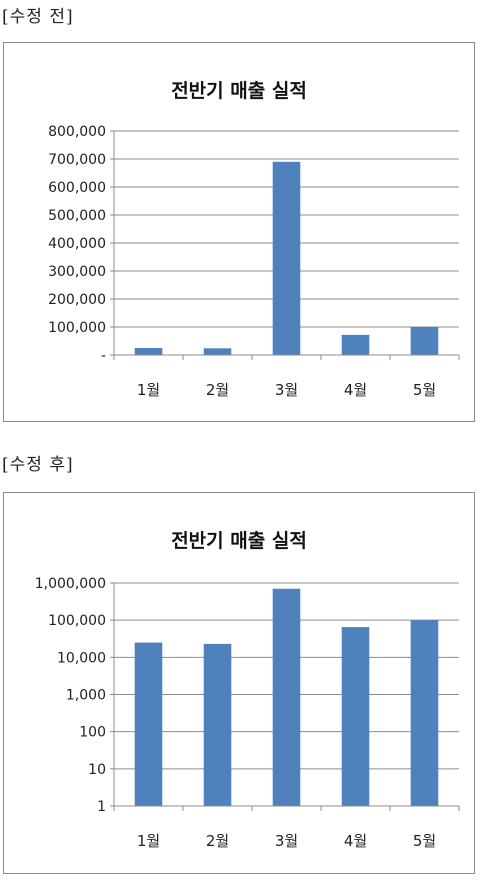 This screenshot has height=881, width=486. I want to click on y-tick-label: 600,000, so click(77, 188).